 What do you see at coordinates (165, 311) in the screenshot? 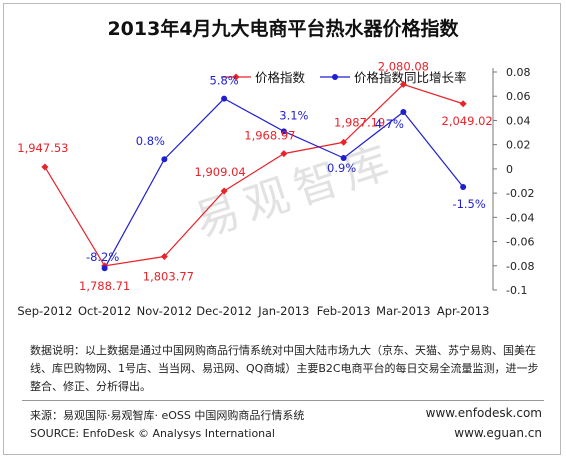
I see `x-axis-tick-label: Nov-2012` at bounding box center [165, 311].